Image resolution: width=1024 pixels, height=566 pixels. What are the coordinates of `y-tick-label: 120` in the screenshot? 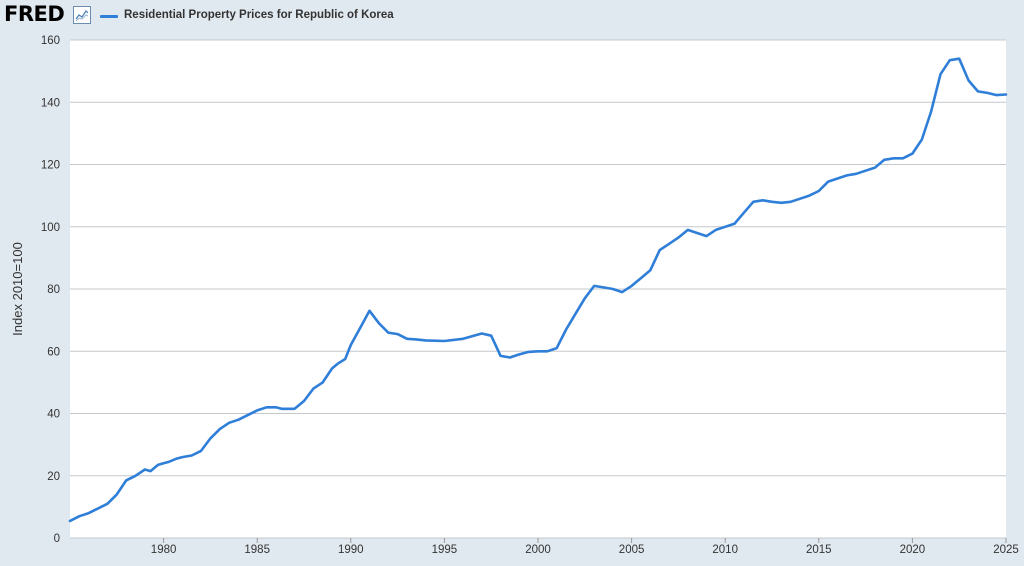 It's located at (50, 166).